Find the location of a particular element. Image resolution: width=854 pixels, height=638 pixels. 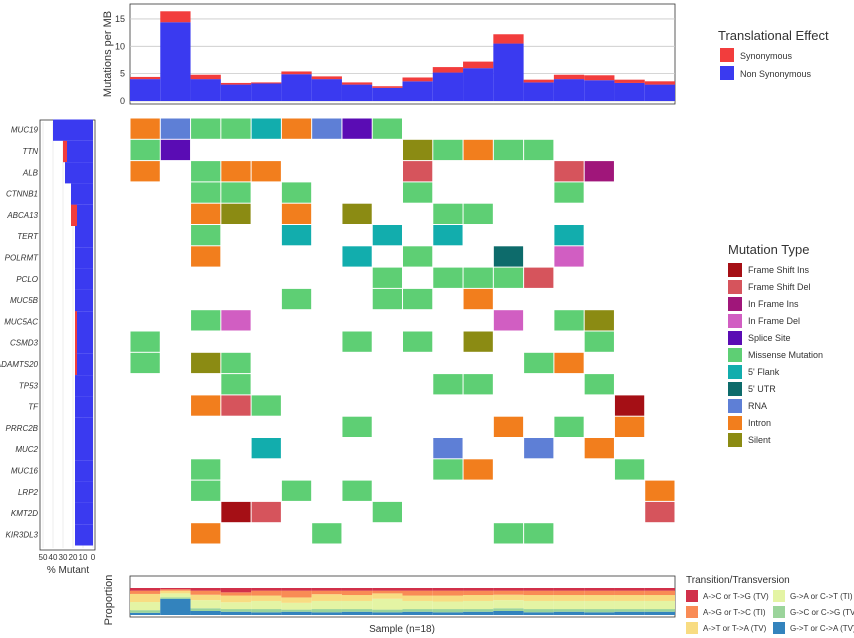

mutation-cell-abca13-missense-mutation is located at coordinates (478, 213).